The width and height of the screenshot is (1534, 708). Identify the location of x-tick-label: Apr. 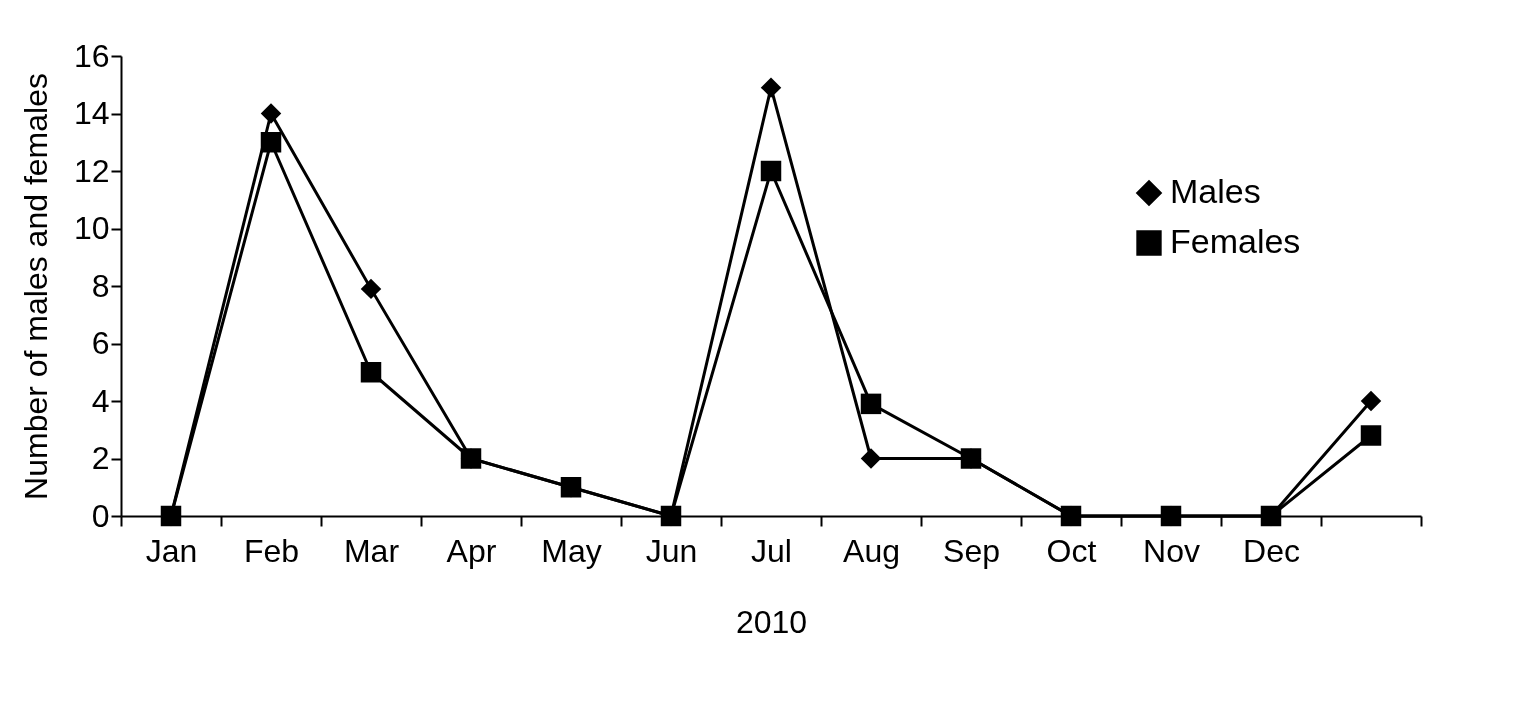
(471, 550).